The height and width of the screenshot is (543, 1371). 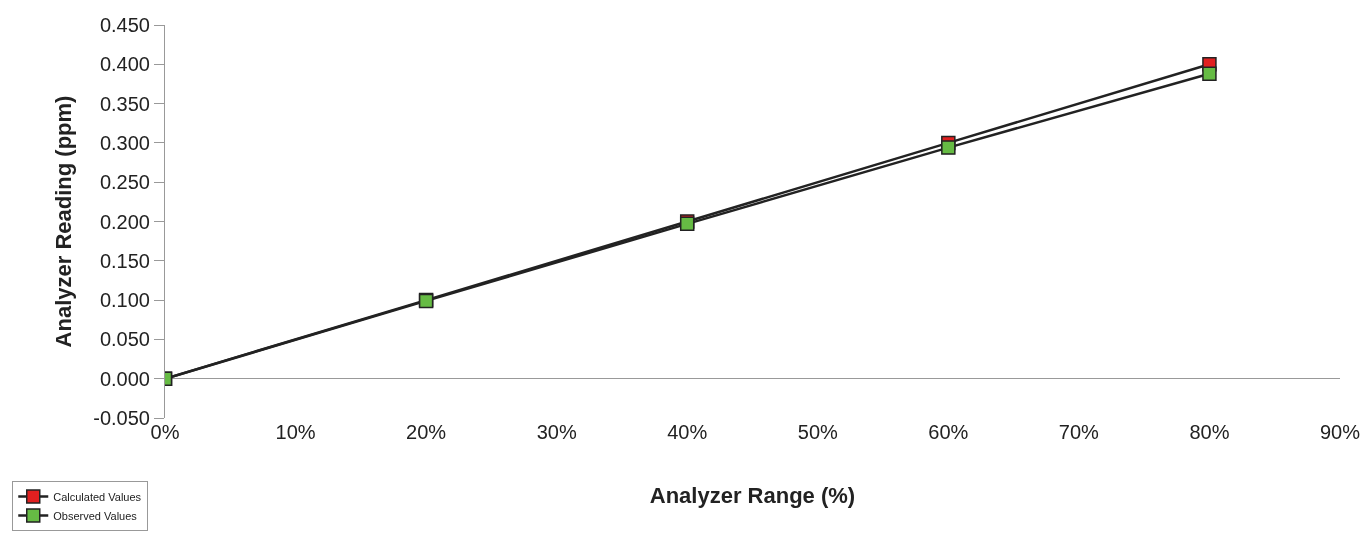 I want to click on x-tick-label: 10%, so click(x=295, y=432).